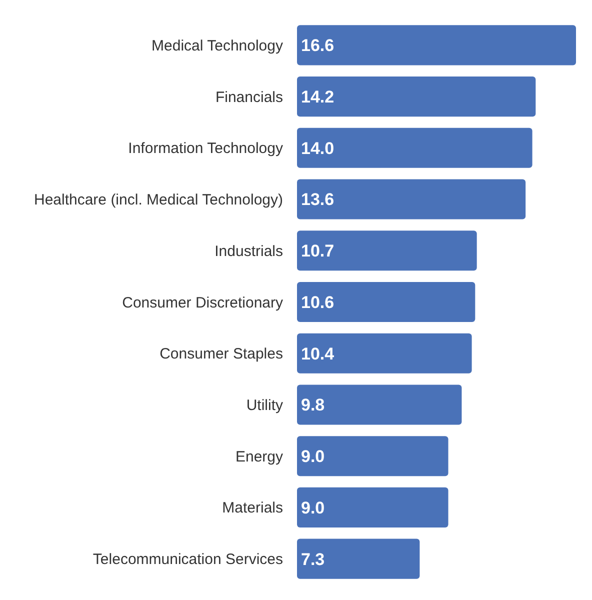 The width and height of the screenshot is (592, 600). Describe the element at coordinates (313, 559) in the screenshot. I see `data-label: 7.3` at that location.